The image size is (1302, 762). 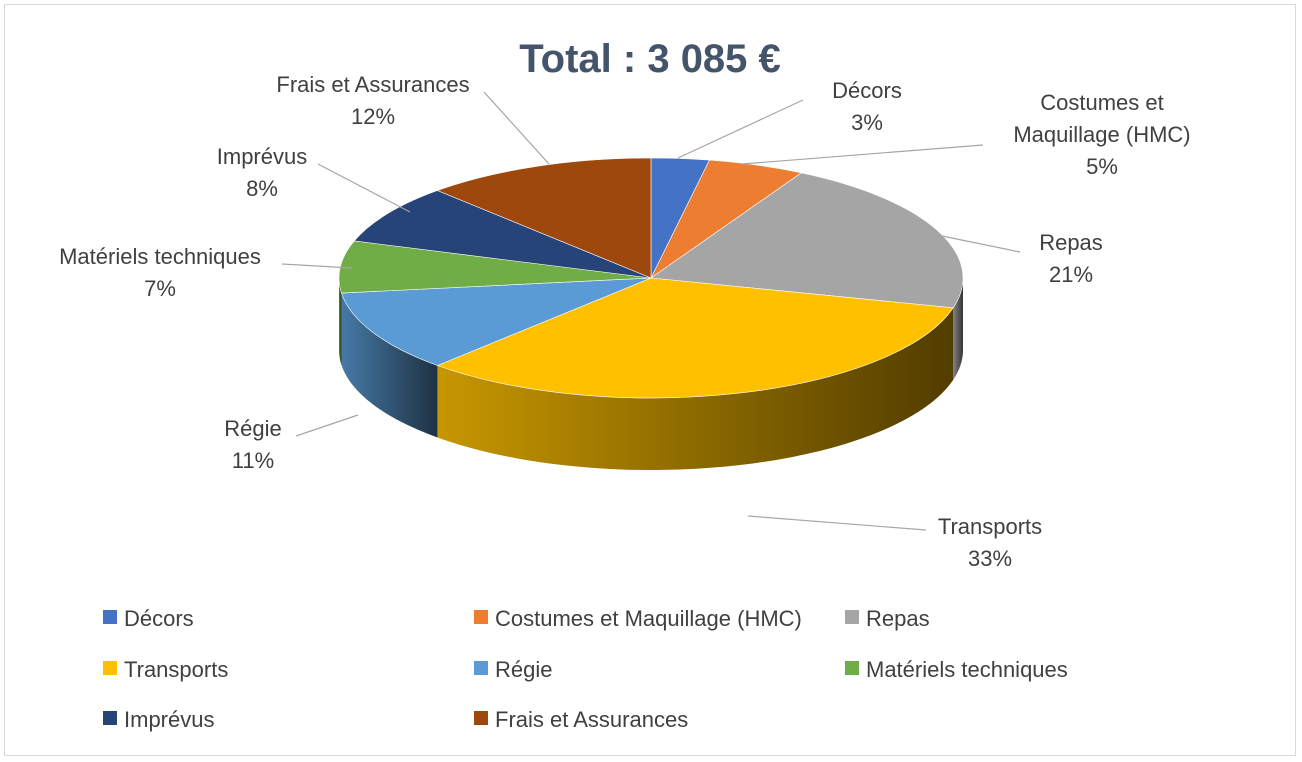 I want to click on data-label-percent-1: 5%, so click(x=1102, y=166).